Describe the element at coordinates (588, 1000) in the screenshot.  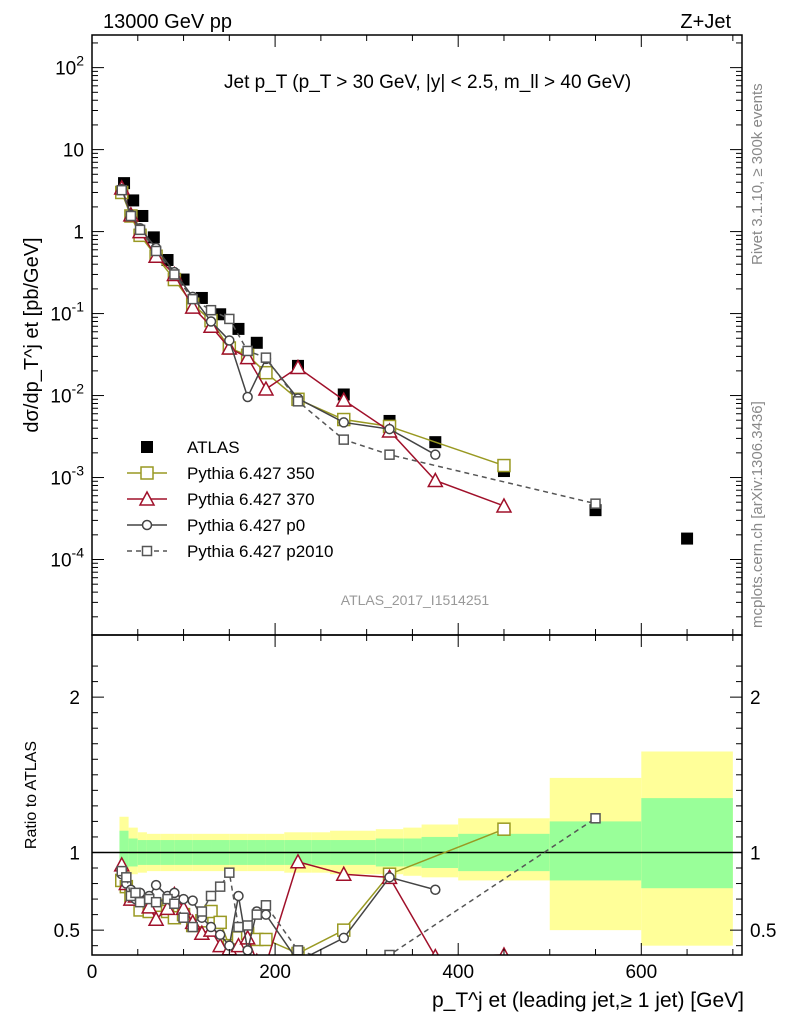
I see `x-axis-label: p_T^j et (leading jet,≥ 1 jet) [GeV]` at that location.